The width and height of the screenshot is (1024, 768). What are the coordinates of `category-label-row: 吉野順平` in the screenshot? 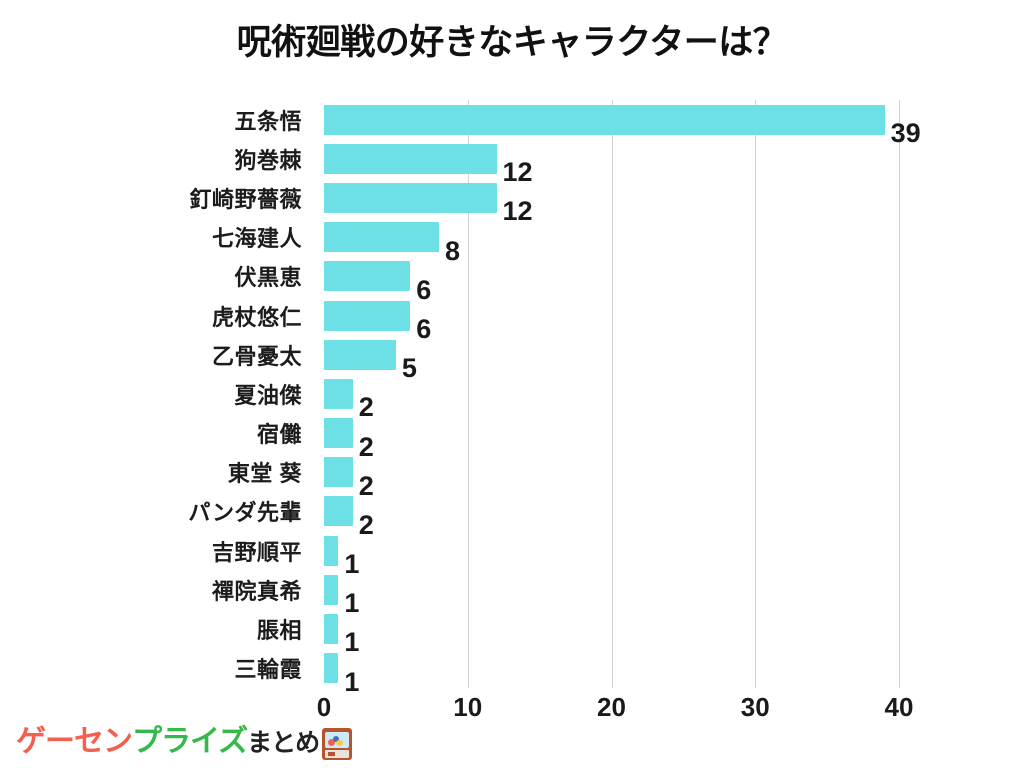 It's located at (156, 550).